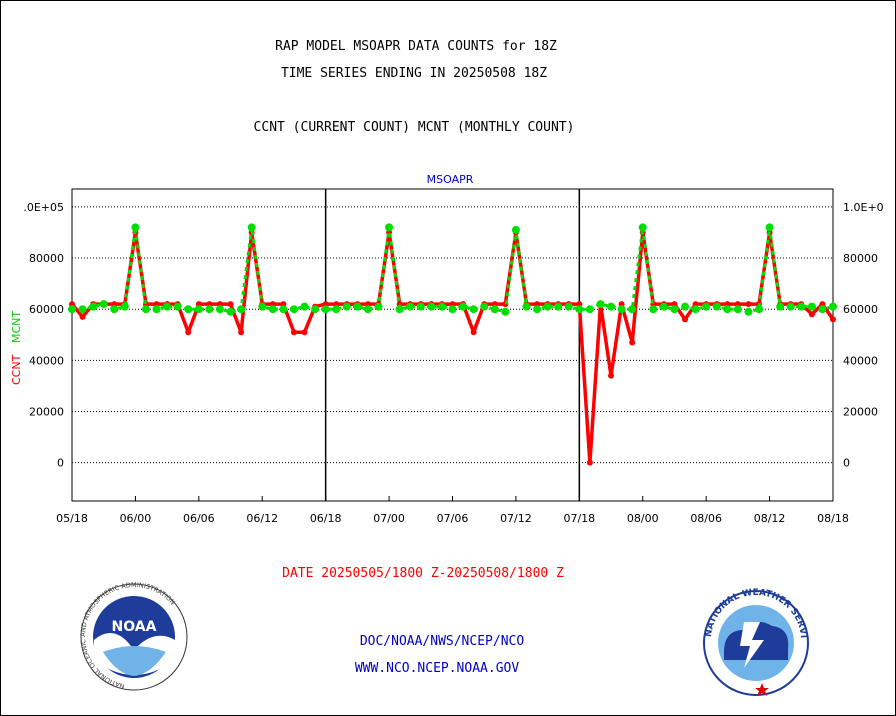  What do you see at coordinates (262, 518) in the screenshot?
I see `x-tick-label: 06/12` at bounding box center [262, 518].